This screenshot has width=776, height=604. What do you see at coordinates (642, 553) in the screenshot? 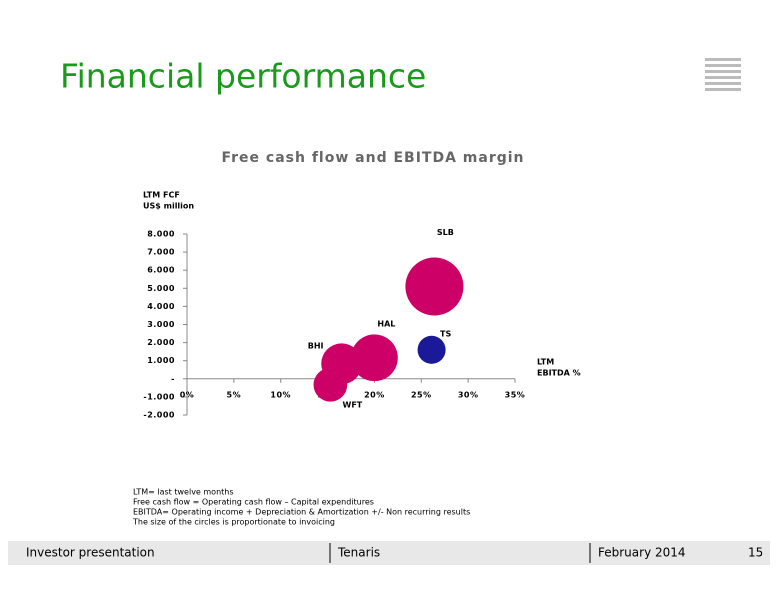
I see `footer-date: February 2014` at bounding box center [642, 553].